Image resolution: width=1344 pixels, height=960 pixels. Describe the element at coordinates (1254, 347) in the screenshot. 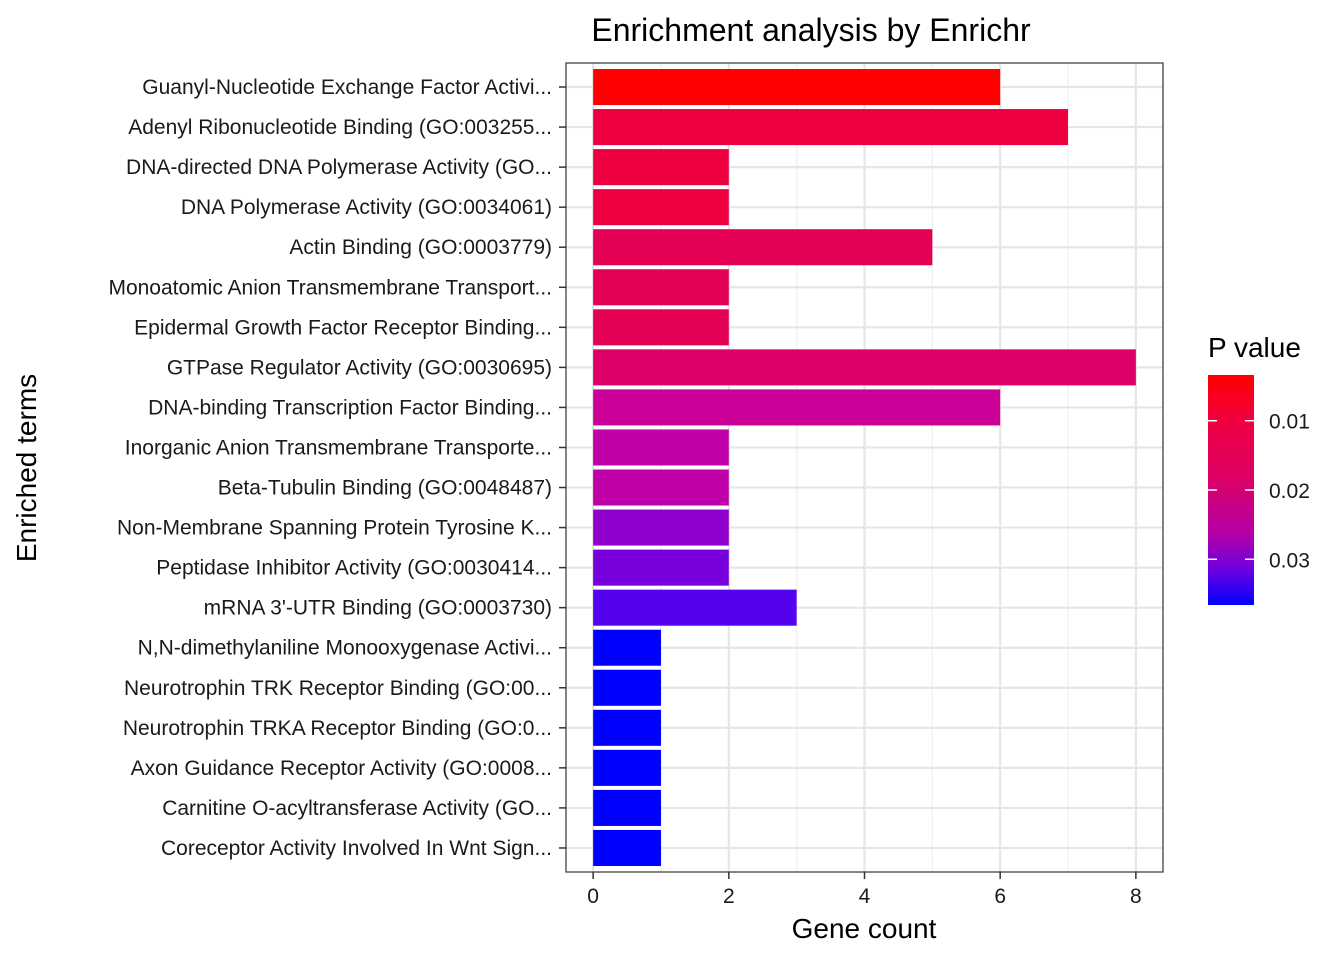

I see `legend-title: P value` at that location.